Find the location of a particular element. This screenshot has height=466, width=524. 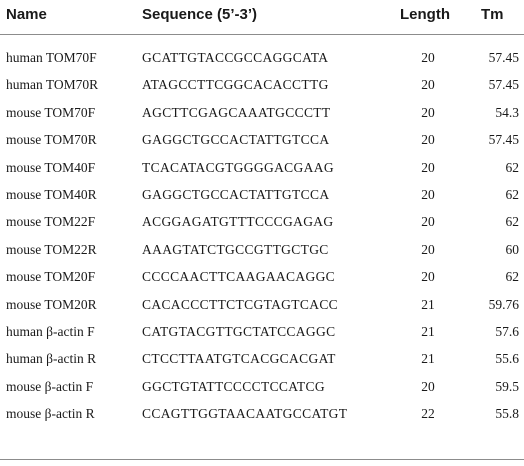

primer-tm: 55.8 is located at coordinates (507, 414).